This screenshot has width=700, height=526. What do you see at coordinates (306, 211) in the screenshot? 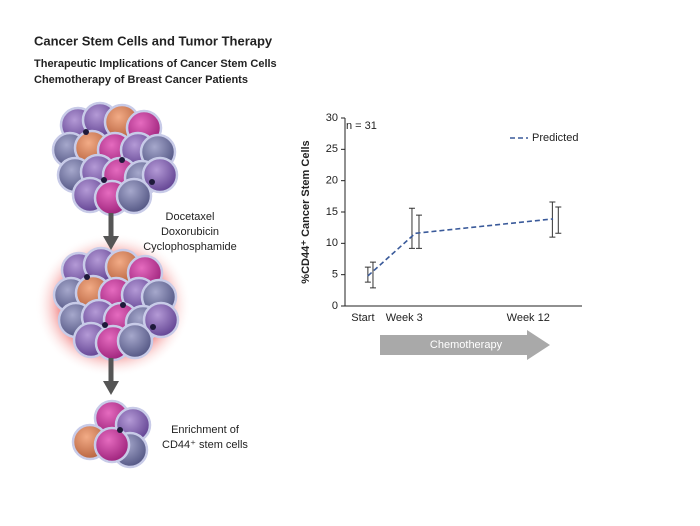
I see `y-axis-label: %CD44⁺ Cancer Stem Cells` at bounding box center [306, 211].